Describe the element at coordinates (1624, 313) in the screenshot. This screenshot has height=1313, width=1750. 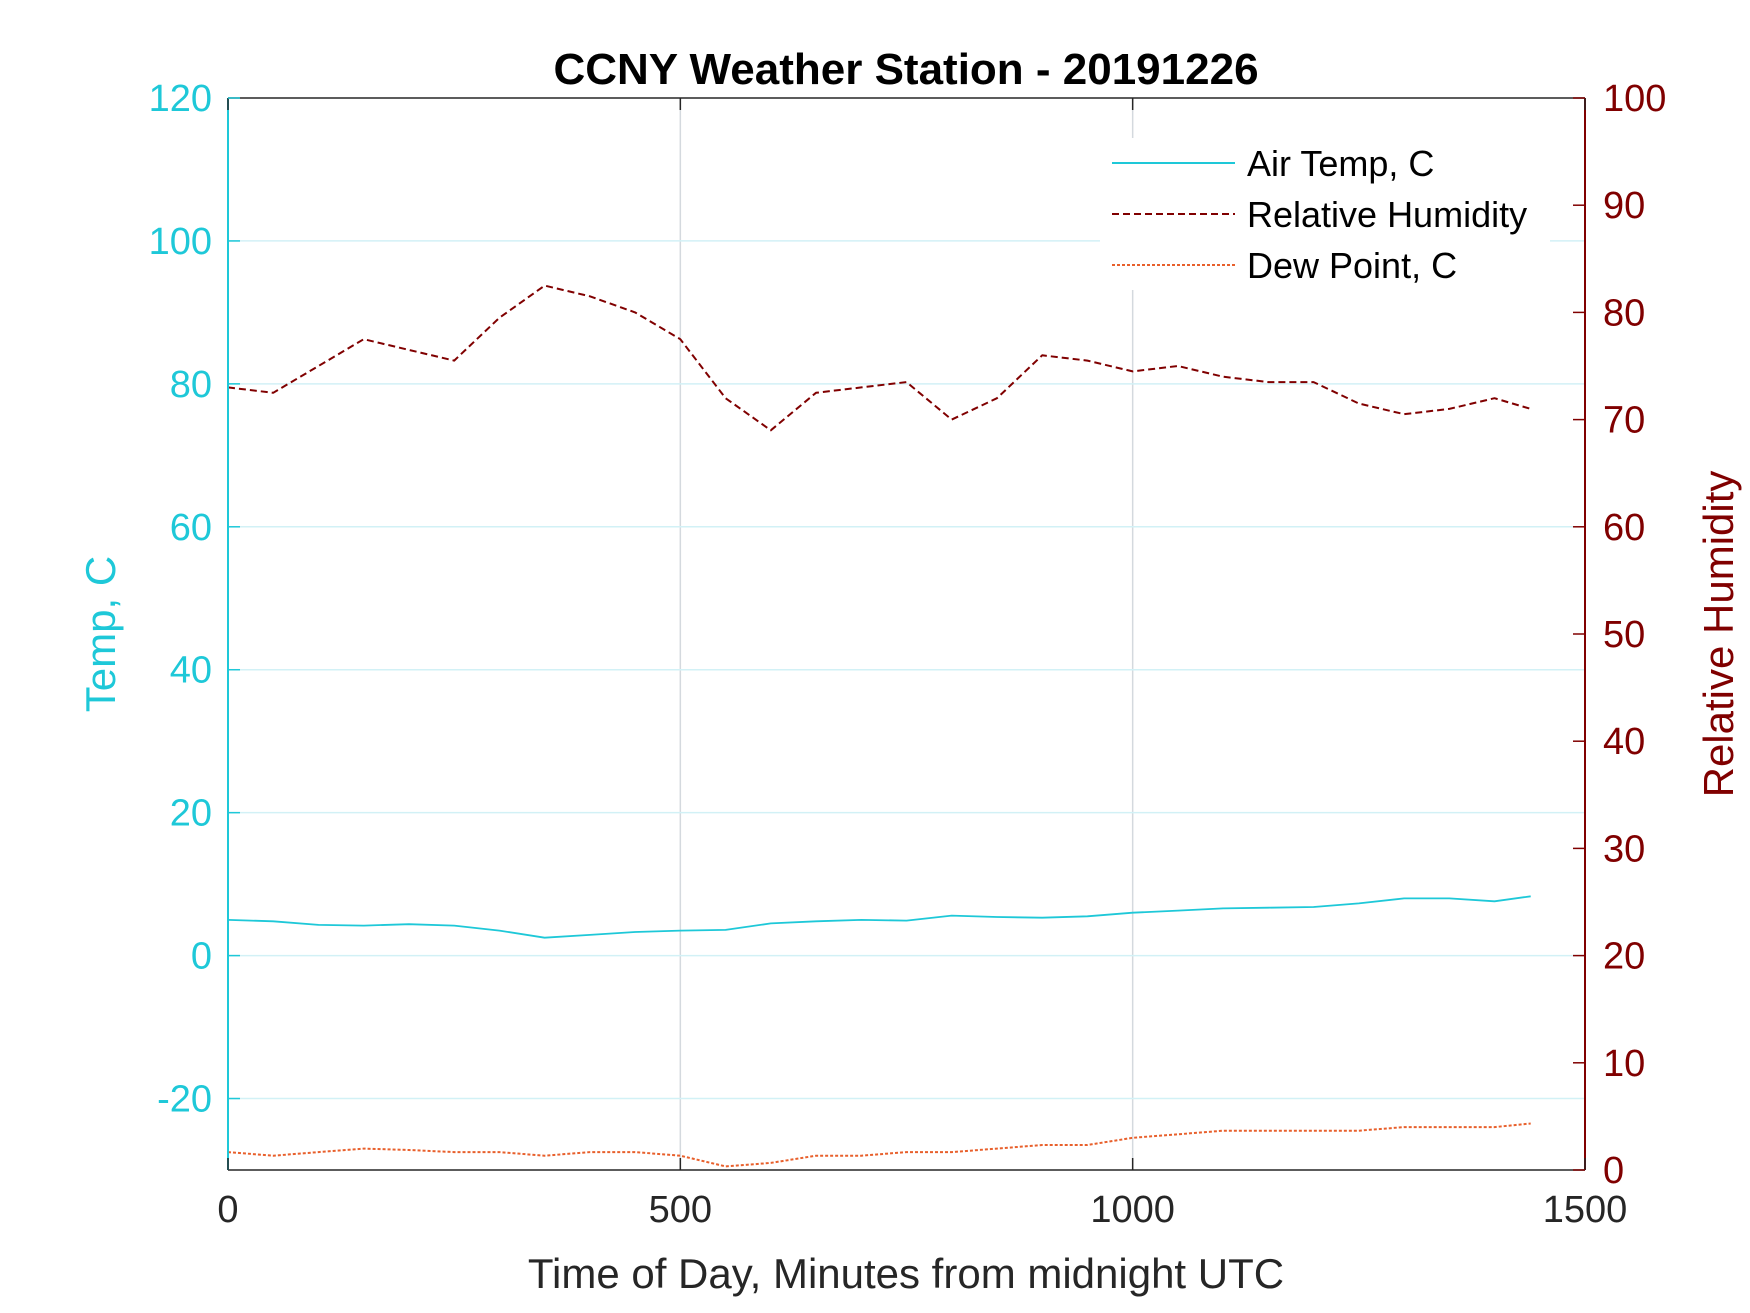
I see `y-right-tick-label: 80` at that location.